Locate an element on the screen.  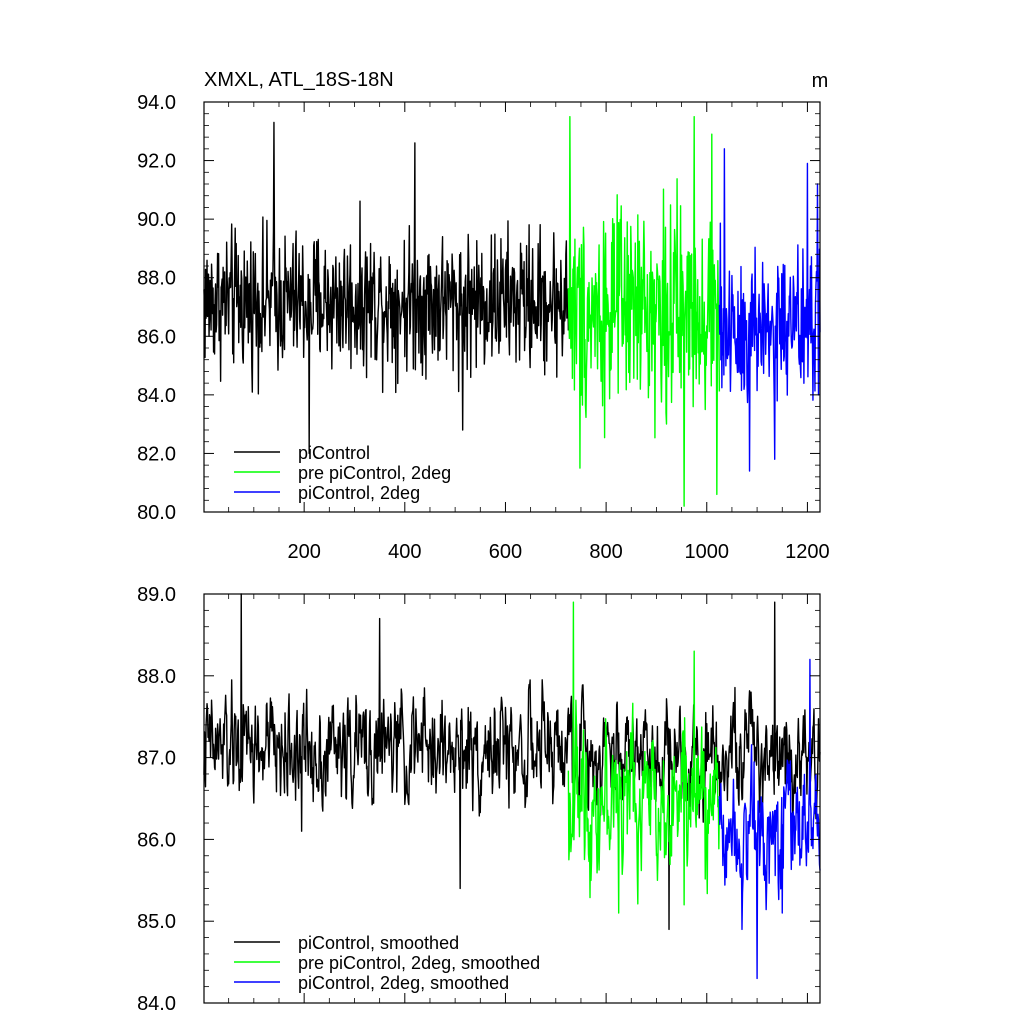
legend-label: pre piControl, 2deg is located at coordinates (374, 473).